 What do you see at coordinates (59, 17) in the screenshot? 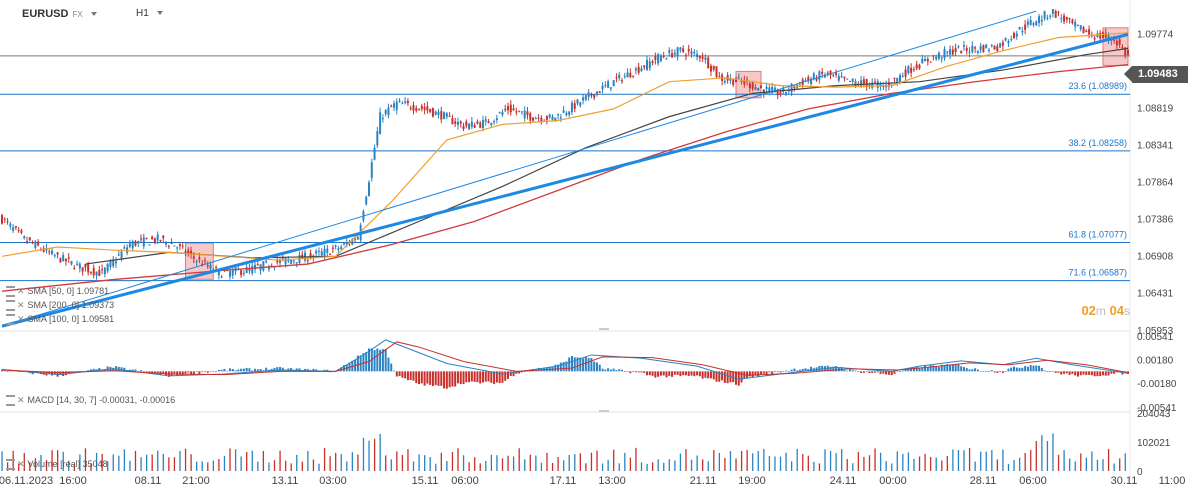
I see `symbol-selector: EURUSD FX` at bounding box center [59, 17].